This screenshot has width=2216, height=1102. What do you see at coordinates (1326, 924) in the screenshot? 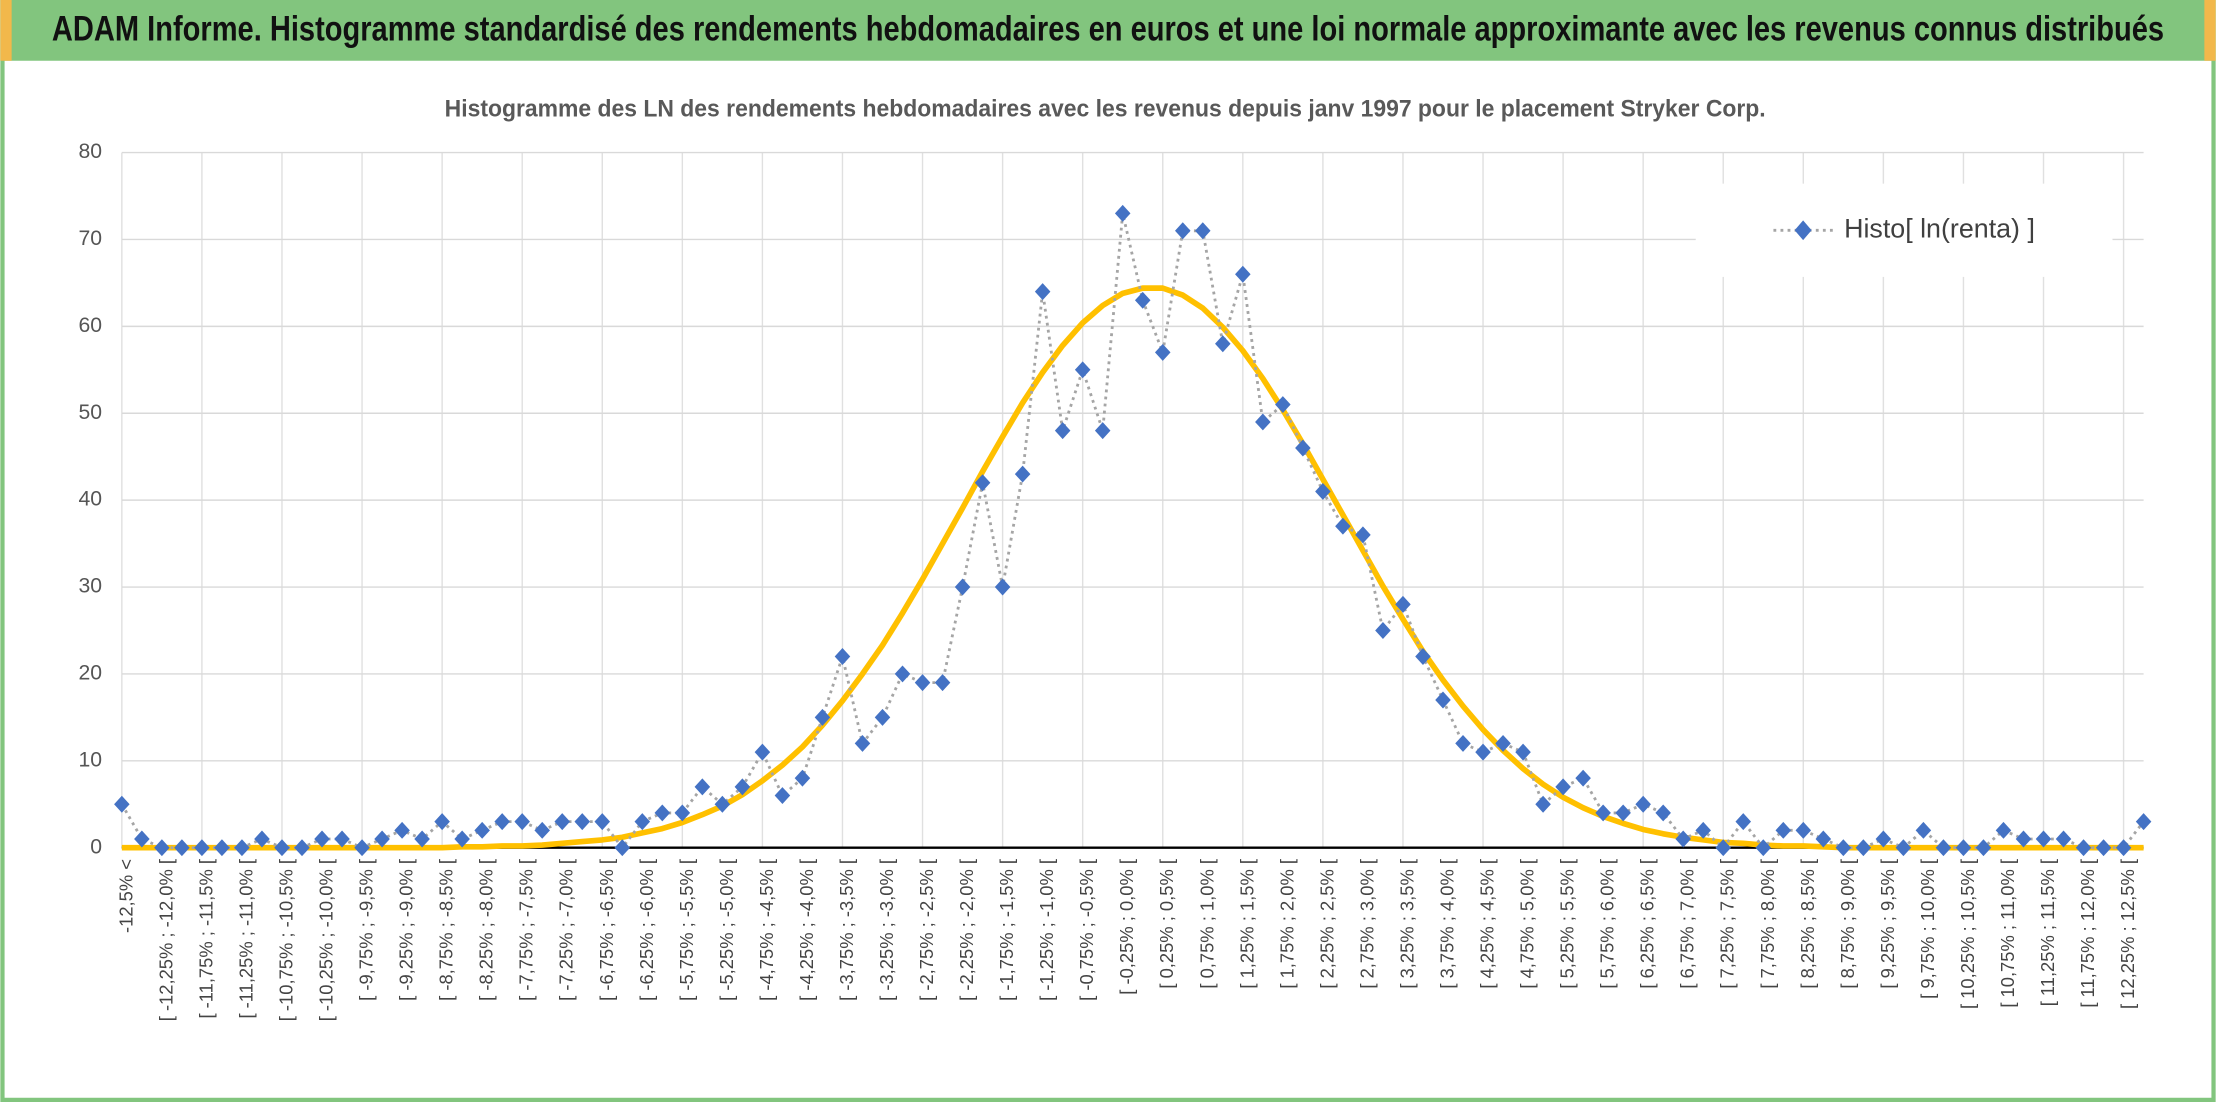
I see `x-tick-label: [ 2,25% ; 2,5% [` at bounding box center [1326, 924].